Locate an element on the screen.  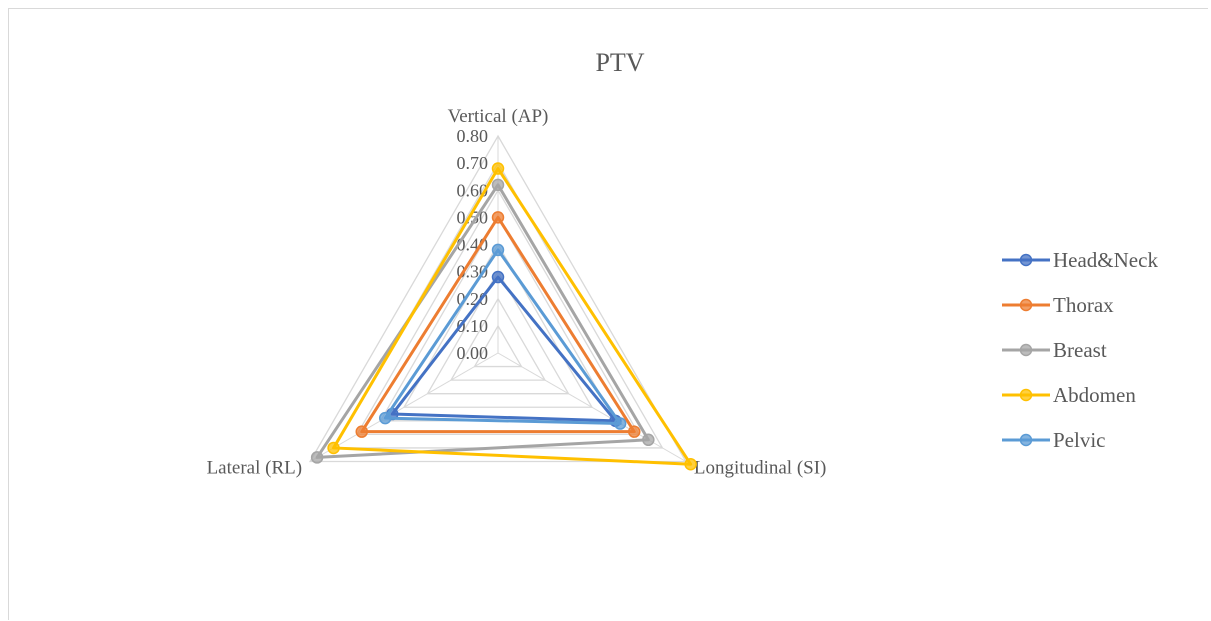
legend-label: Pelvic is located at coordinates (1079, 440).